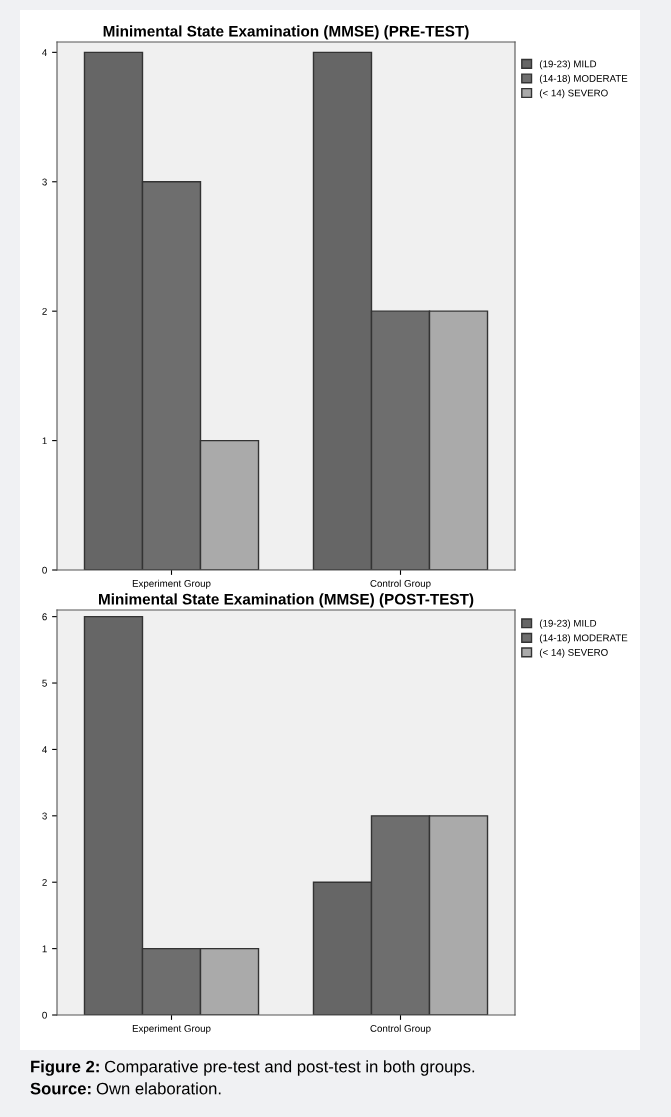 The height and width of the screenshot is (1117, 671). What do you see at coordinates (286, 32) in the screenshot?
I see `chart-title: Minimental State Examination (MMSE) (PRE-TEST)` at bounding box center [286, 32].